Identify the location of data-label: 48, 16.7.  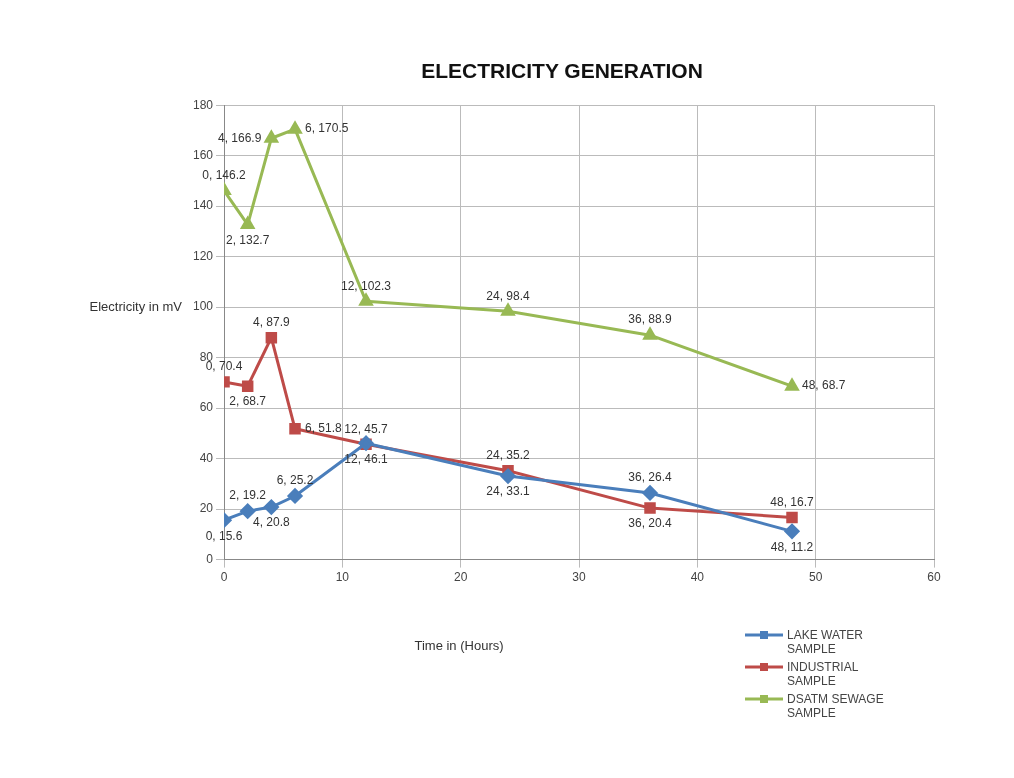
(792, 501).